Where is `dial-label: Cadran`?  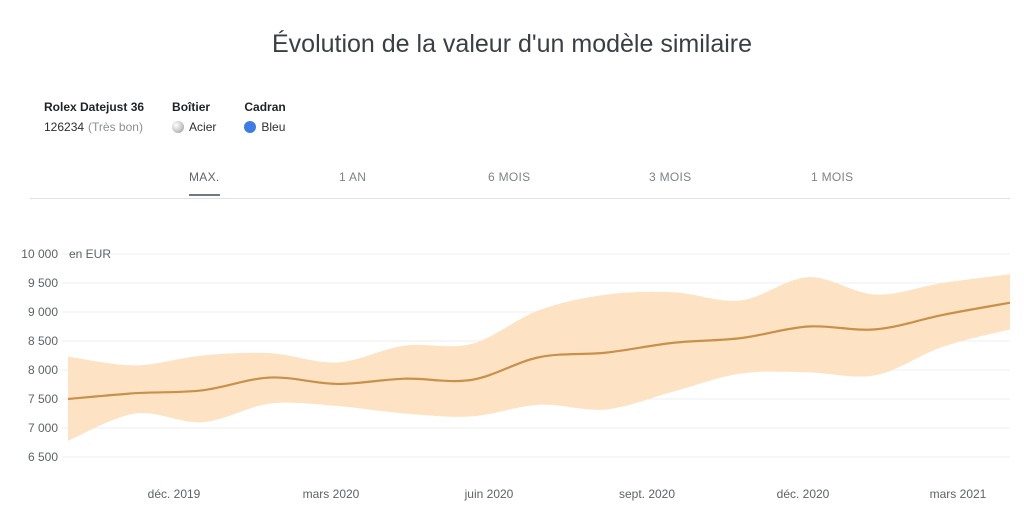 dial-label: Cadran is located at coordinates (265, 107).